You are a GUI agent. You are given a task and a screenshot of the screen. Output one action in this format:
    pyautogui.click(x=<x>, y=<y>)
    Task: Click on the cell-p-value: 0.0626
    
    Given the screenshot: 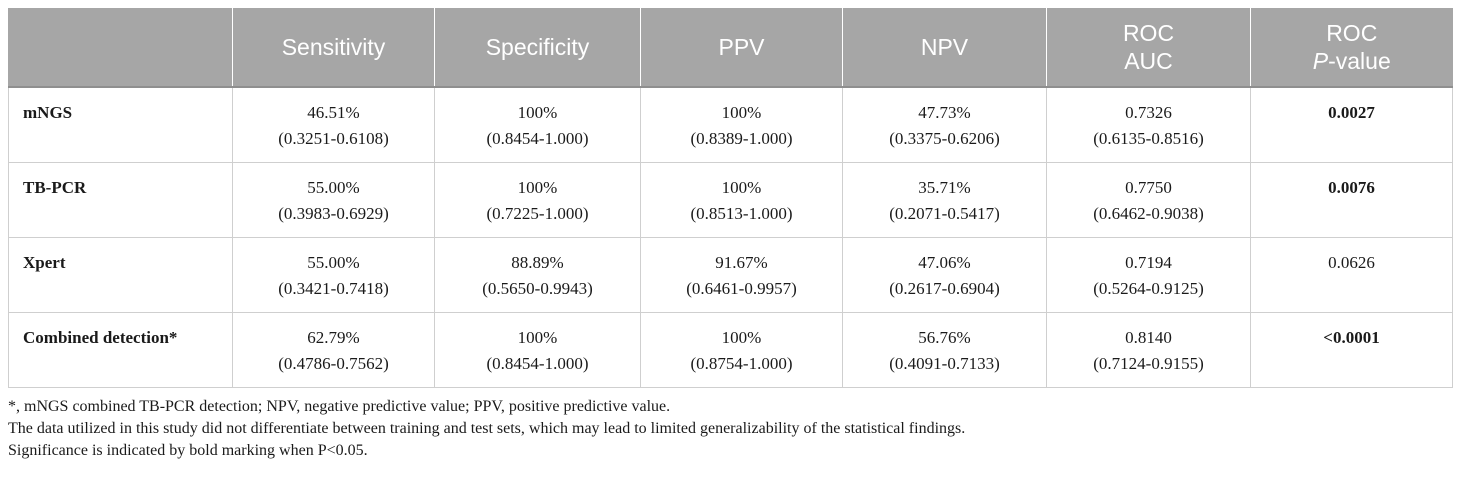 What is the action you would take?
    pyautogui.click(x=1351, y=274)
    